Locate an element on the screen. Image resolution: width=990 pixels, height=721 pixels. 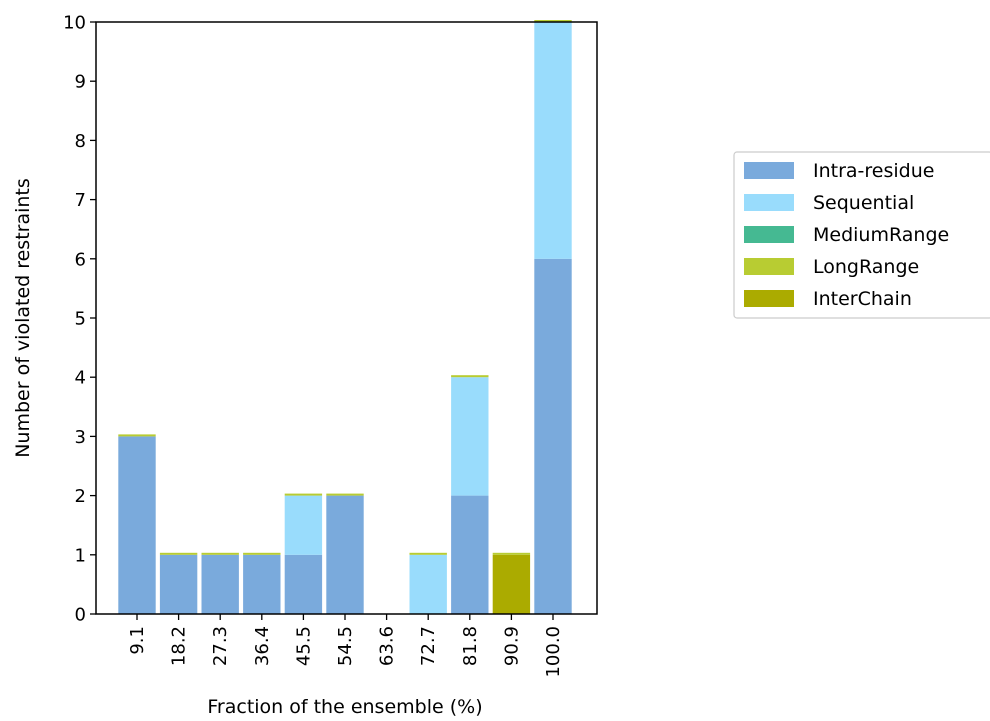
x-tick-label: 90.9 is located at coordinates (511, 646).